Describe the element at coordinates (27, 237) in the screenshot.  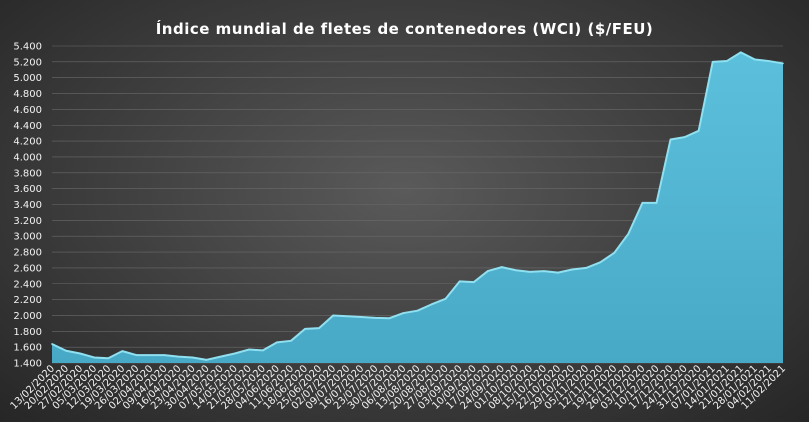
I see `y-tick-label: 3.000` at that location.